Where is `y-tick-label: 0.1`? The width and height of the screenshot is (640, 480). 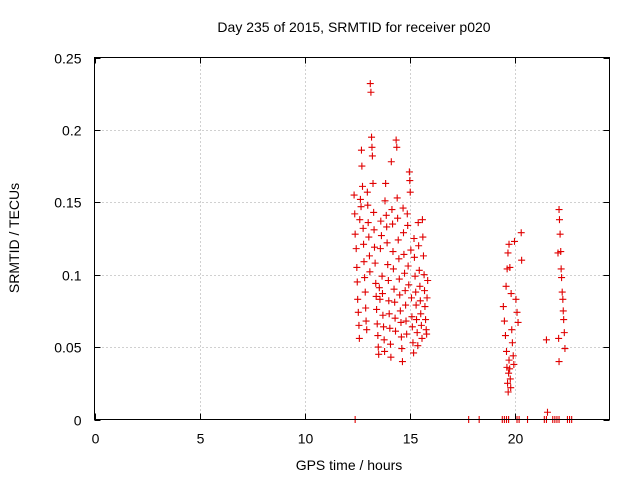 y-tick-label: 0.1 is located at coordinates (72, 276).